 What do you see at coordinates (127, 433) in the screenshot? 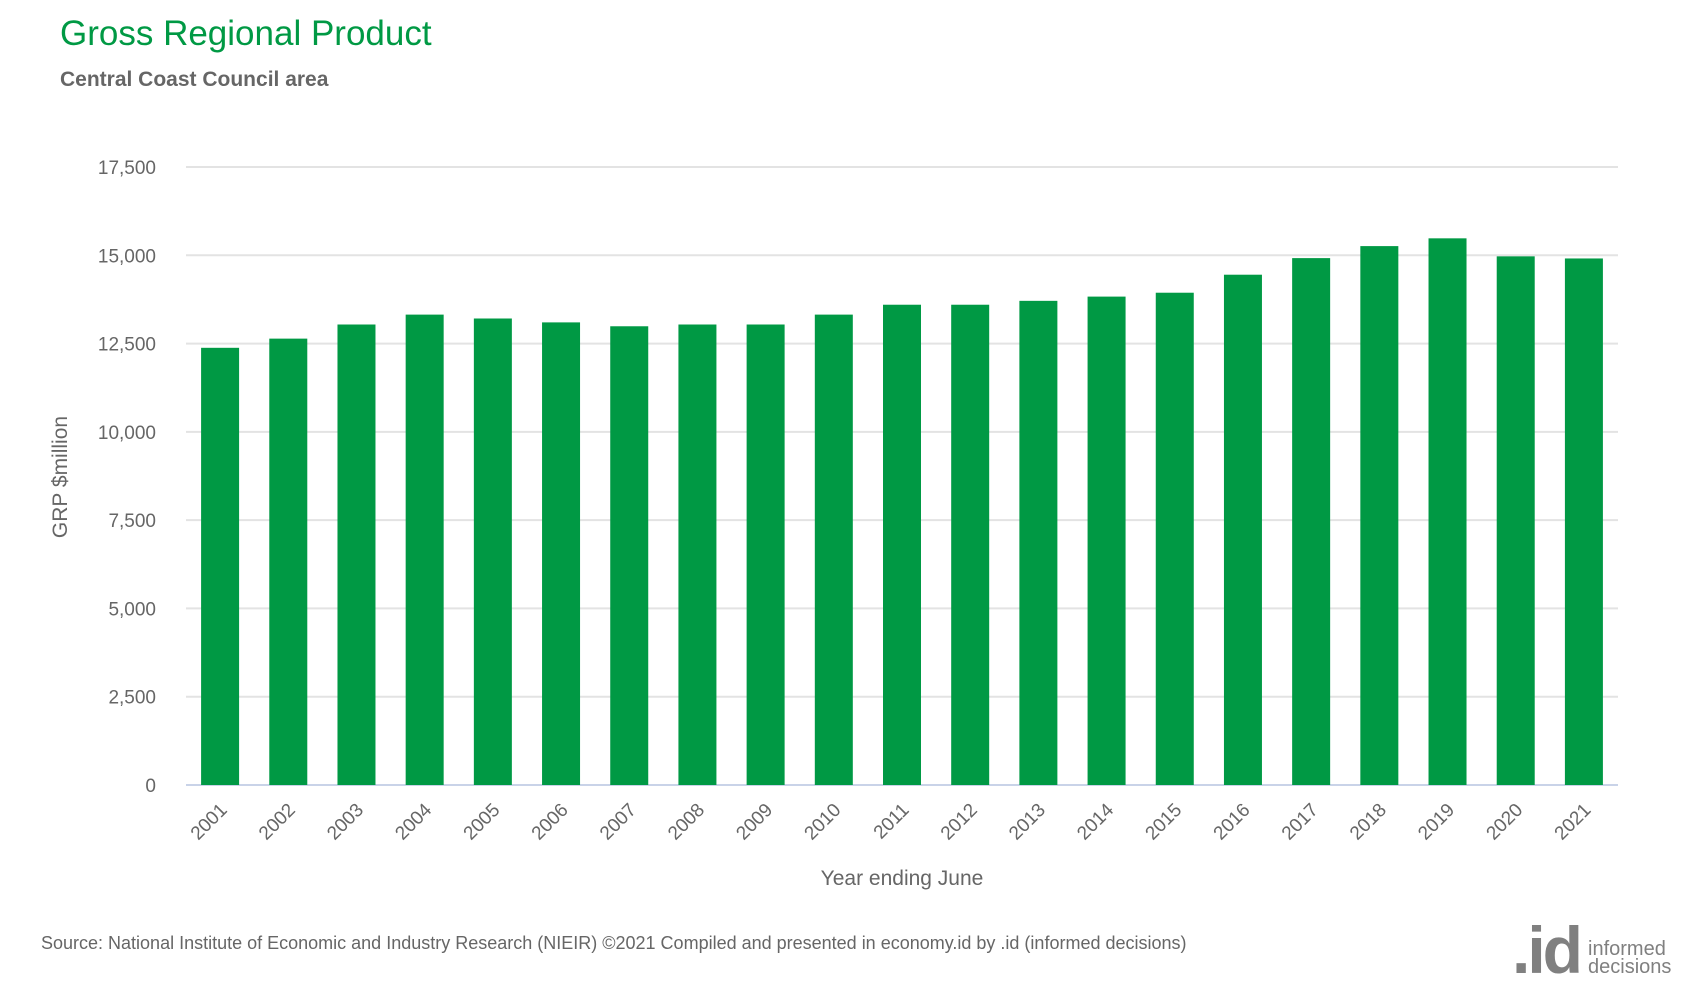
I see `y-tick-label: 10,000` at bounding box center [127, 433].